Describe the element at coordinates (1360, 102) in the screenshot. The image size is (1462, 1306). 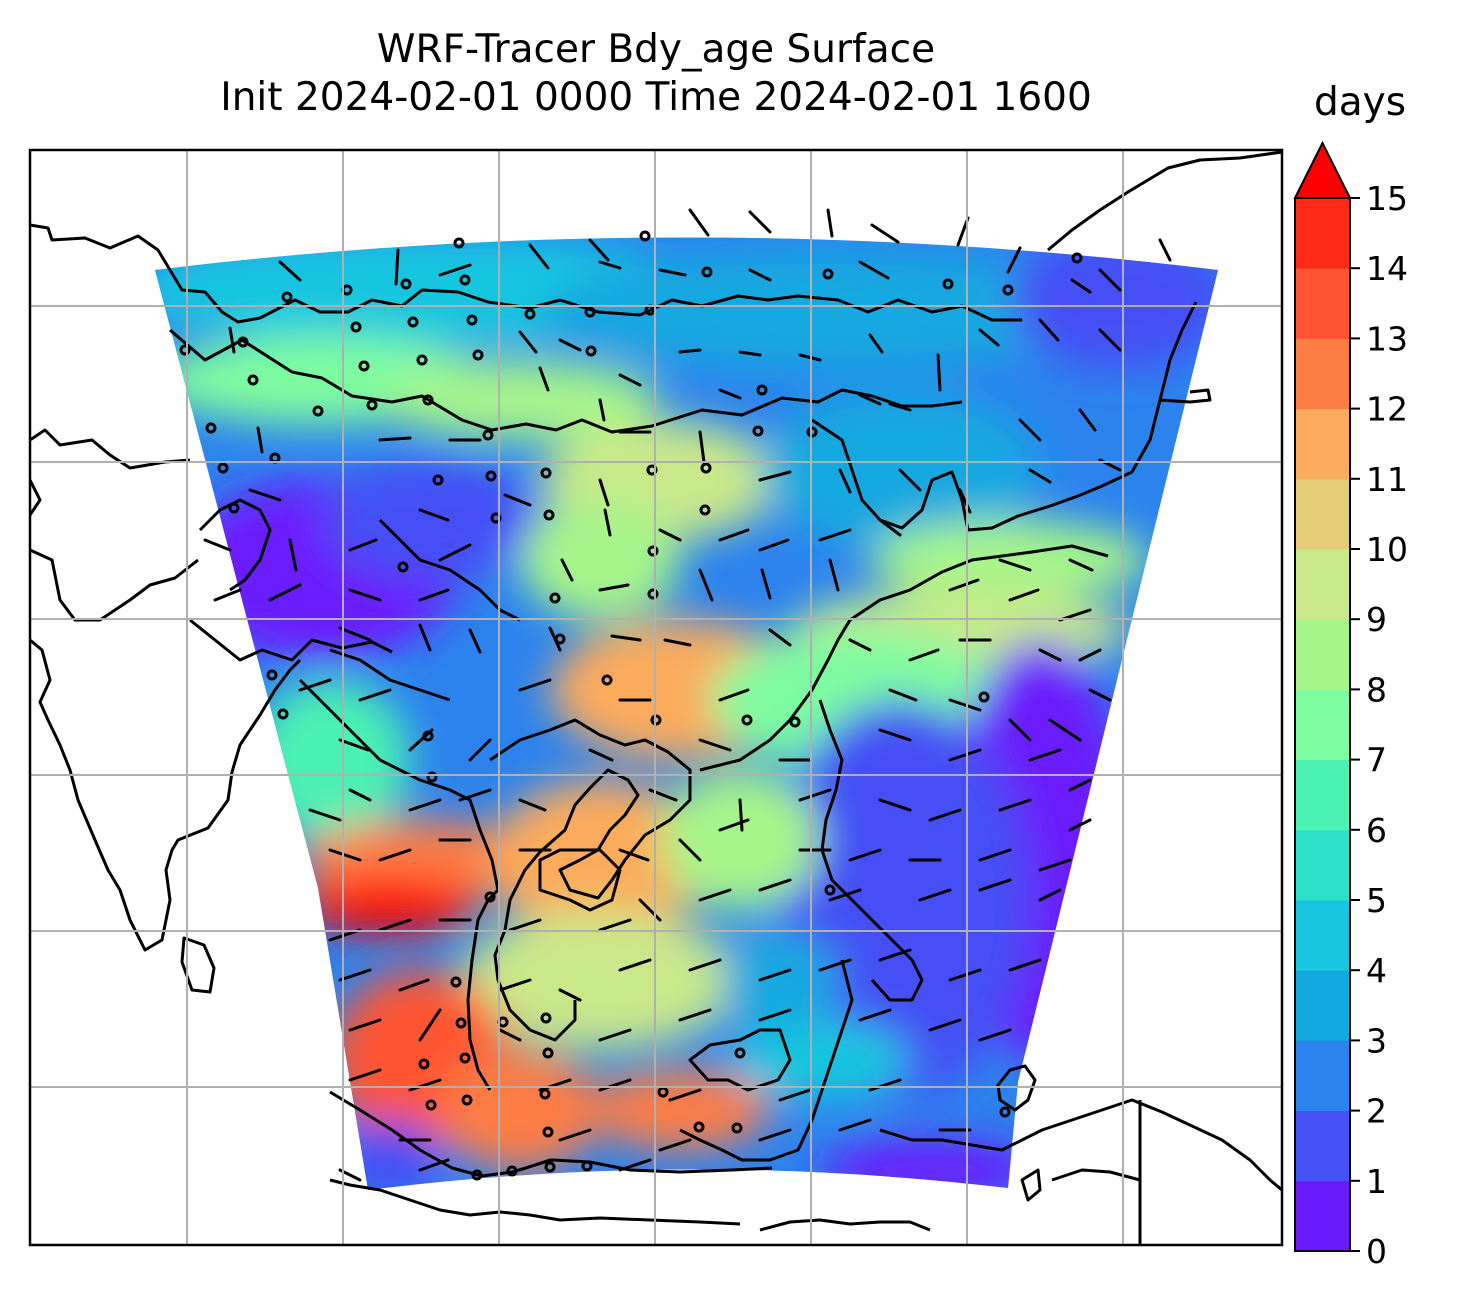
I see `colorbar-label: days` at that location.